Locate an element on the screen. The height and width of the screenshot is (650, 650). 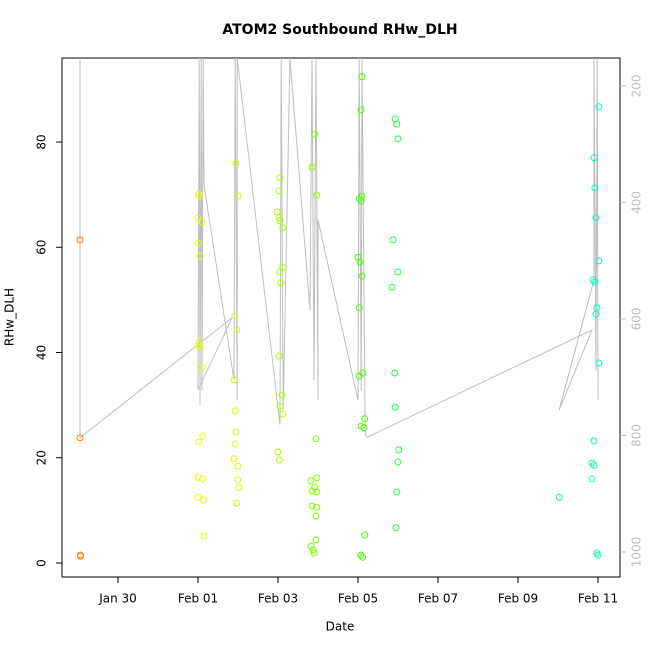
x-tick-label: Feb 05 is located at coordinates (358, 599).